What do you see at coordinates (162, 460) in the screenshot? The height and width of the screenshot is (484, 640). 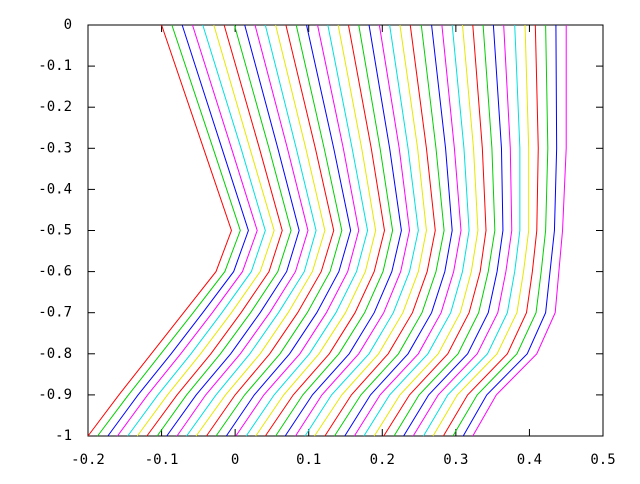 I see `x-tick-label: -0.1` at bounding box center [162, 460].